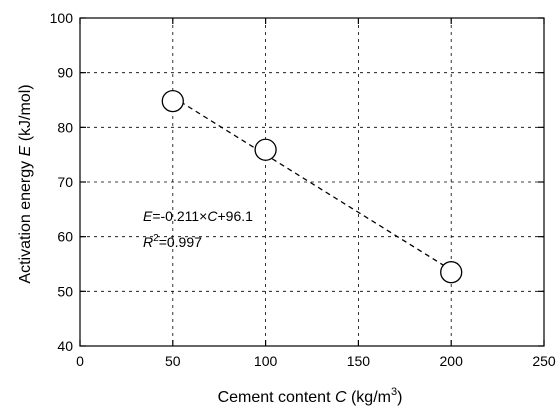 The height and width of the screenshot is (414, 560). I want to click on x-tick-label: 150, so click(359, 361).